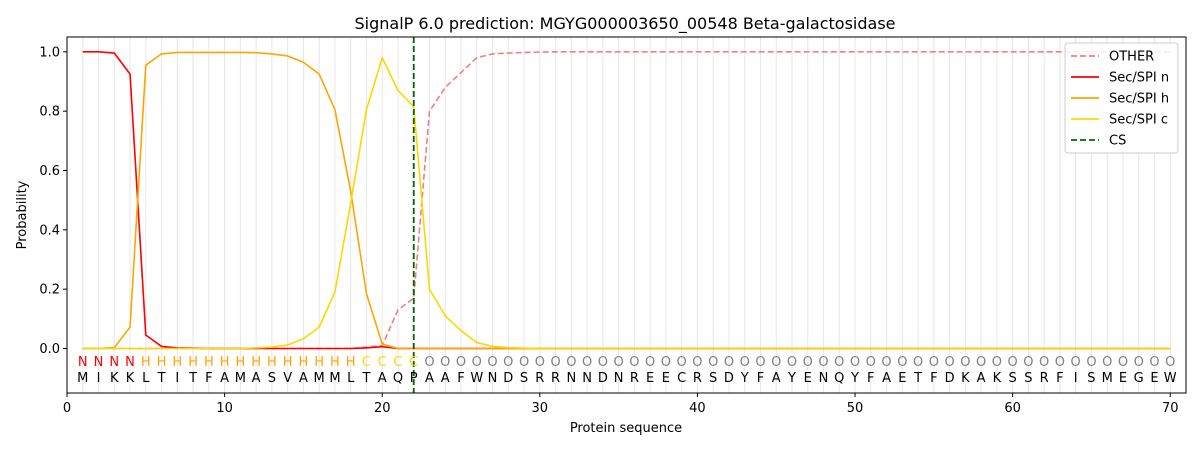 This screenshot has height=450, width=1200. I want to click on x-tick-label: 50, so click(855, 408).